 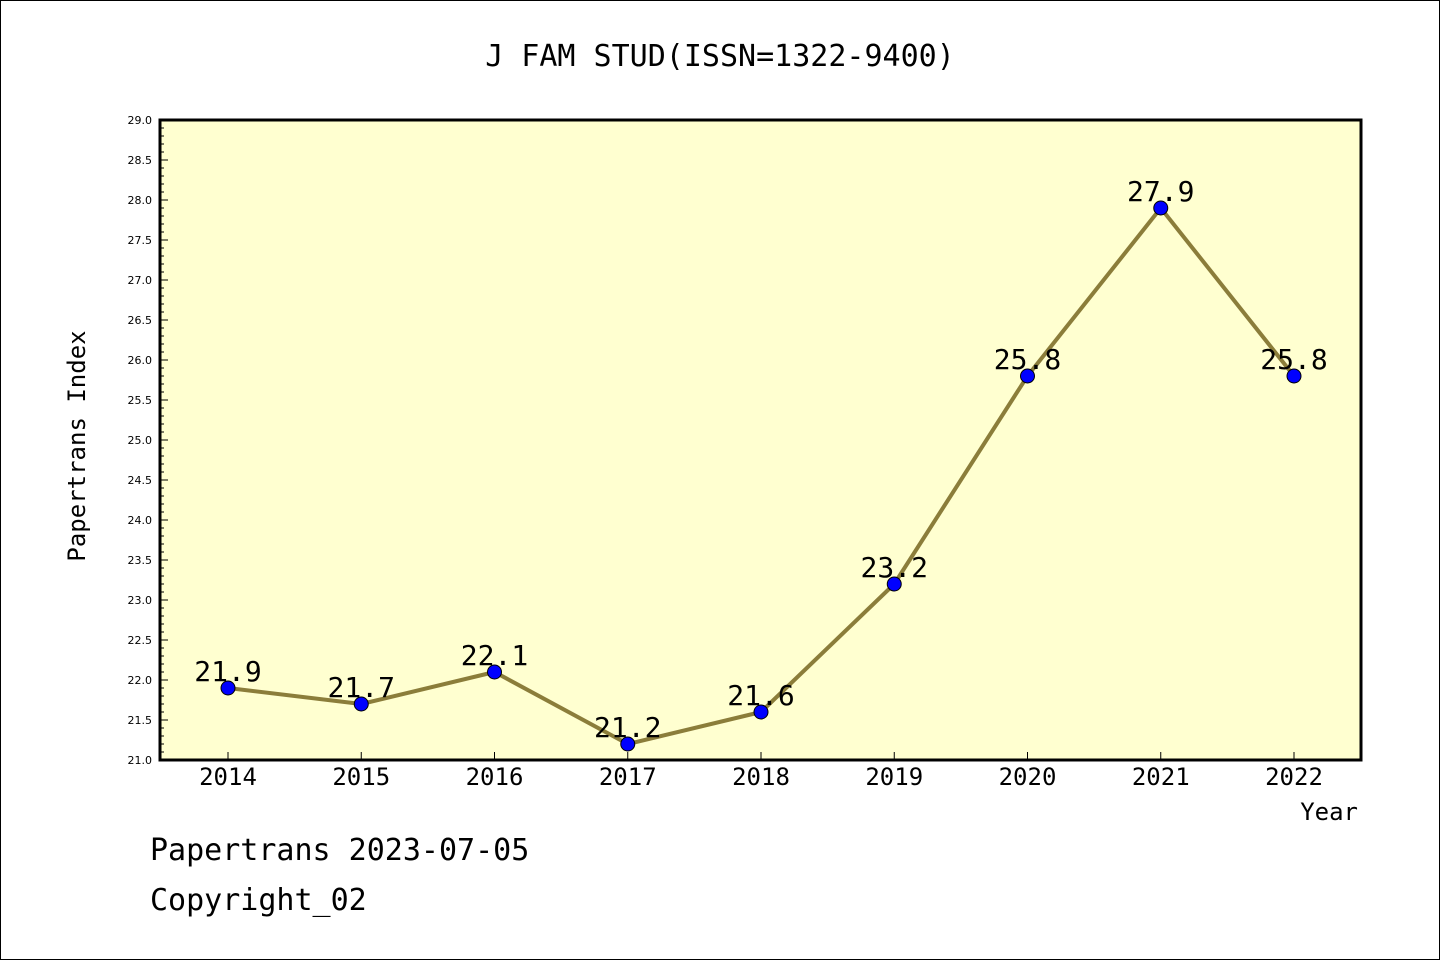 What do you see at coordinates (258, 900) in the screenshot?
I see `footer-copyright: Copyright_02` at bounding box center [258, 900].